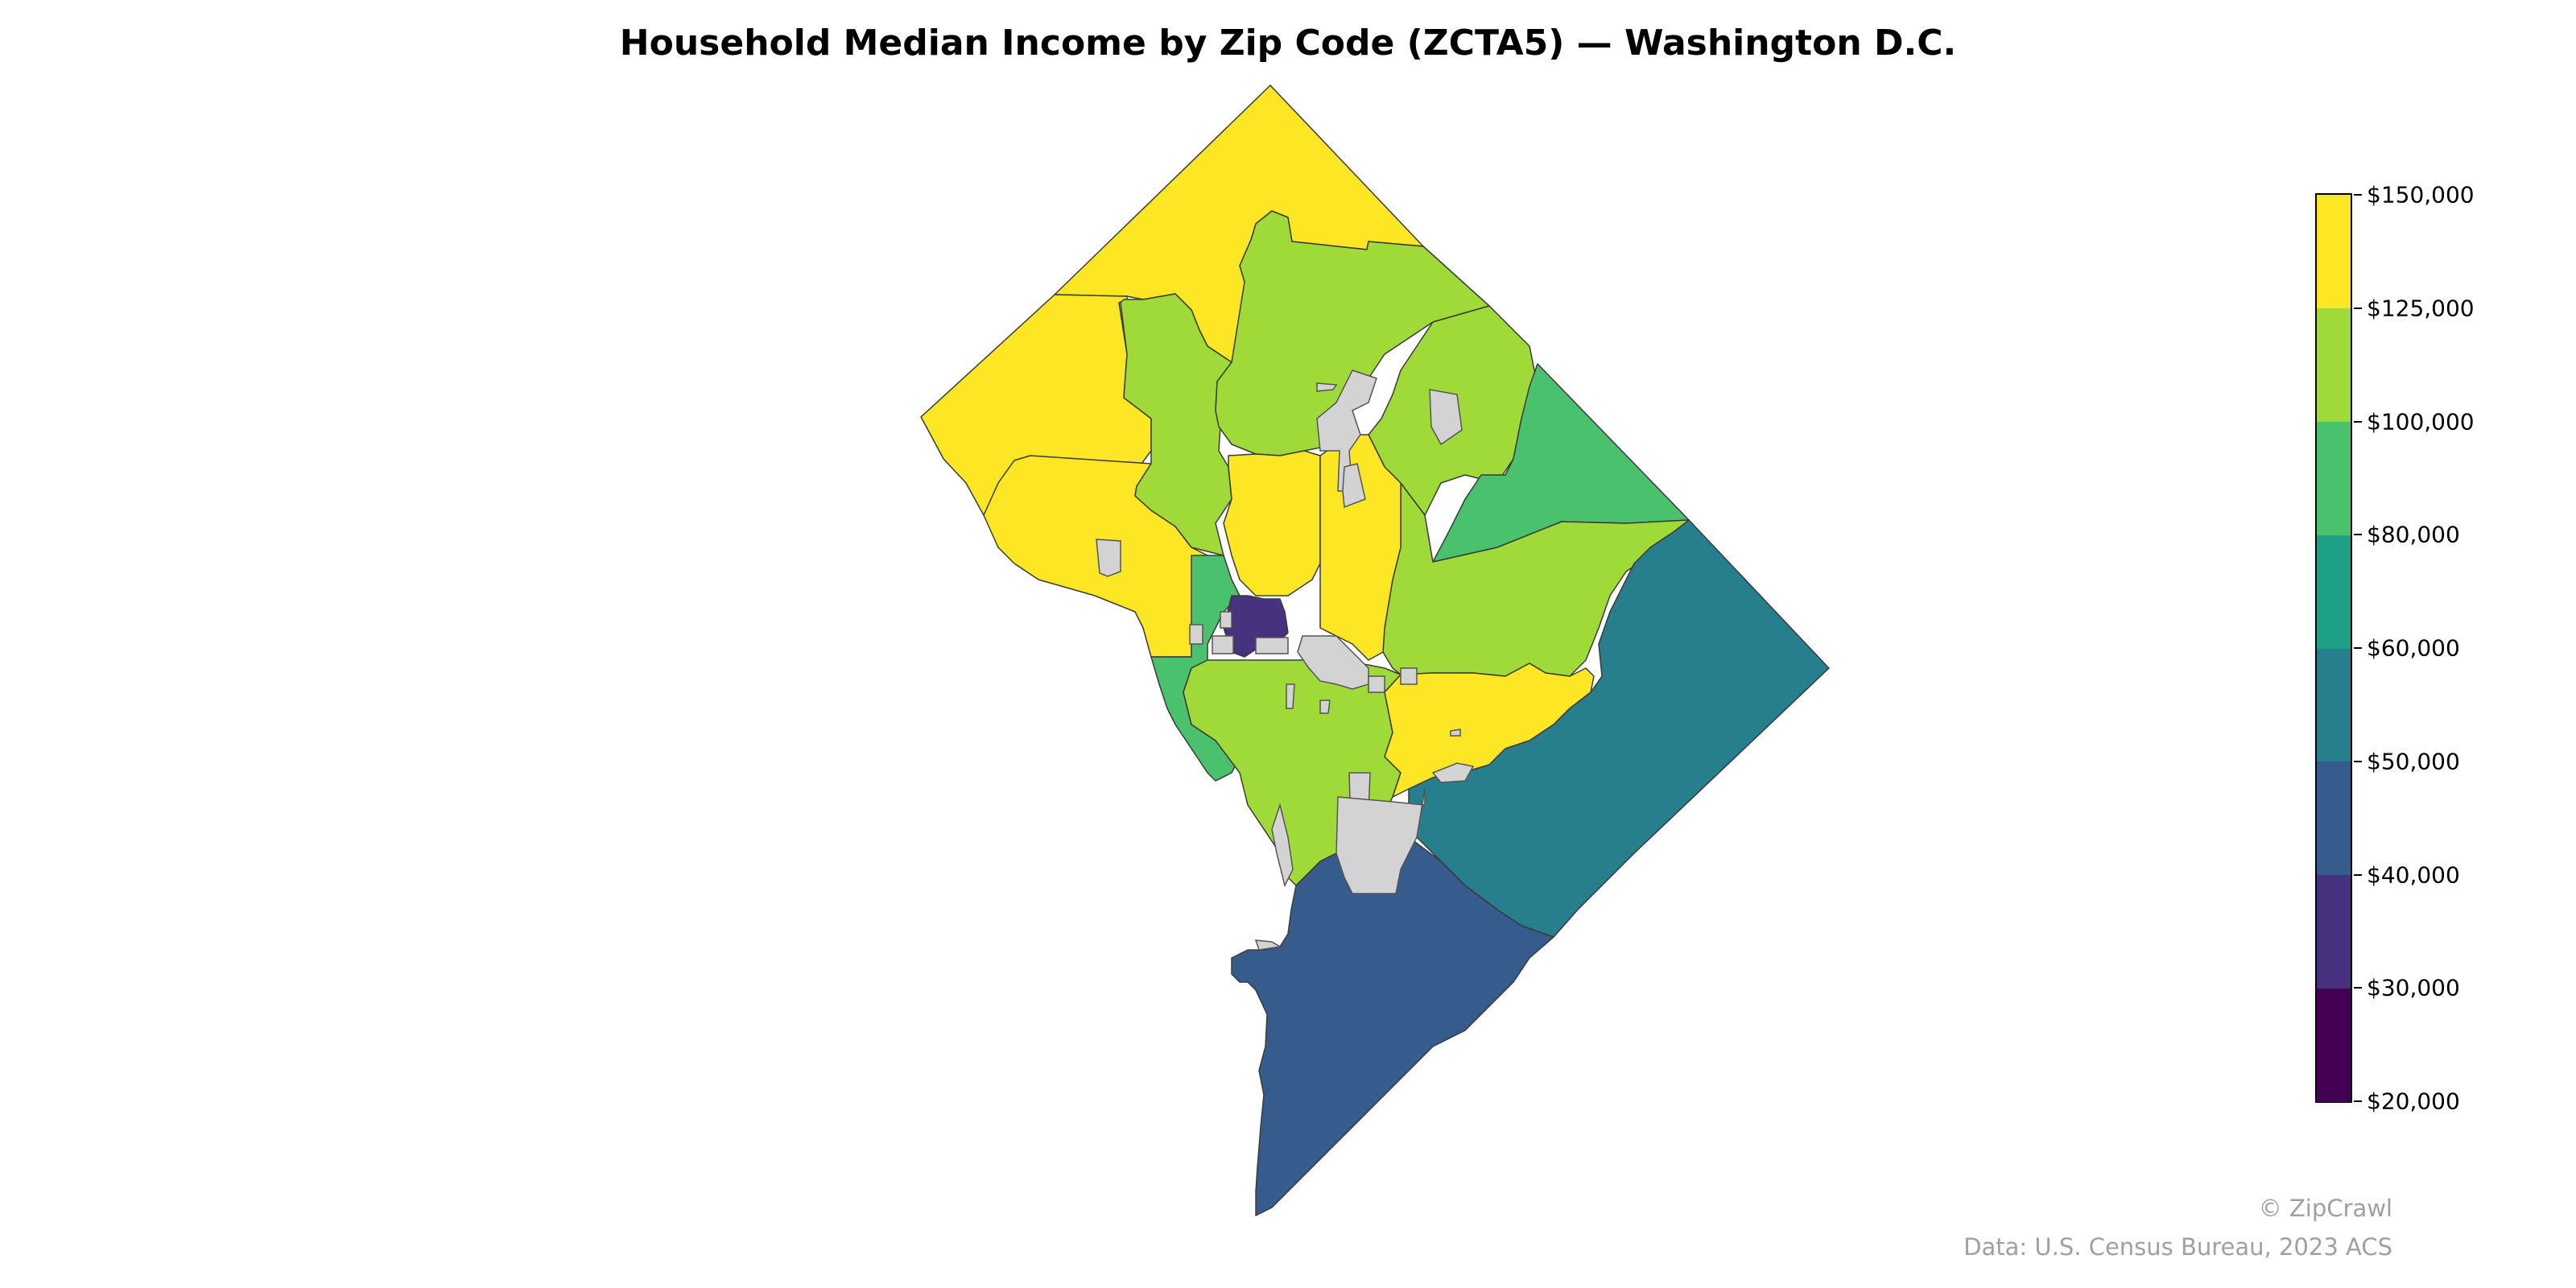 This screenshot has height=1288, width=2576. What do you see at coordinates (1536, 579) in the screenshot?
I see `zip-region-east-central` at bounding box center [1536, 579].